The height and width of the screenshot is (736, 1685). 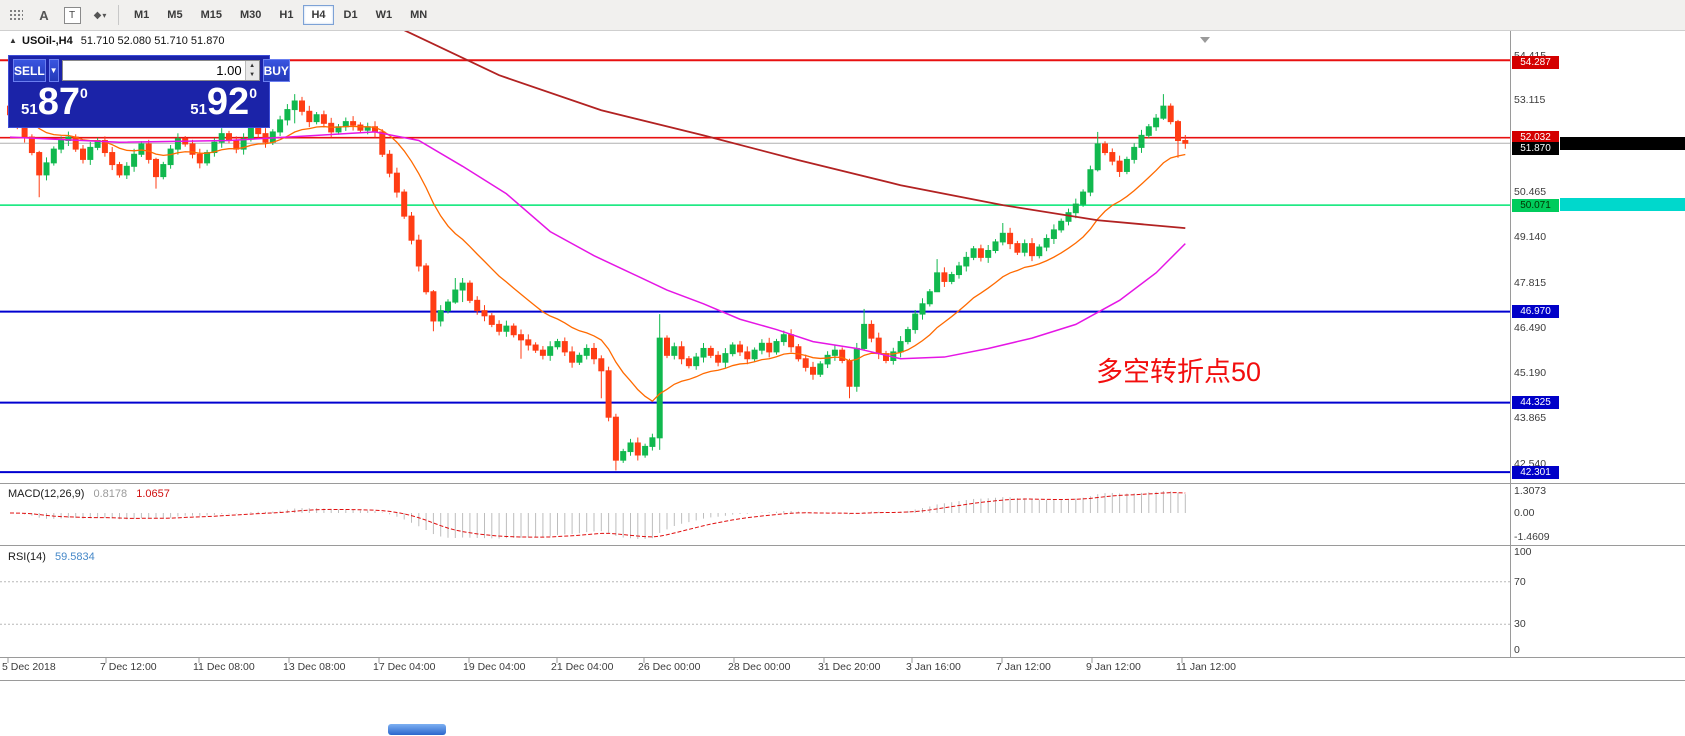 I want to click on sell-price: 51 87 0, so click(x=54, y=102).